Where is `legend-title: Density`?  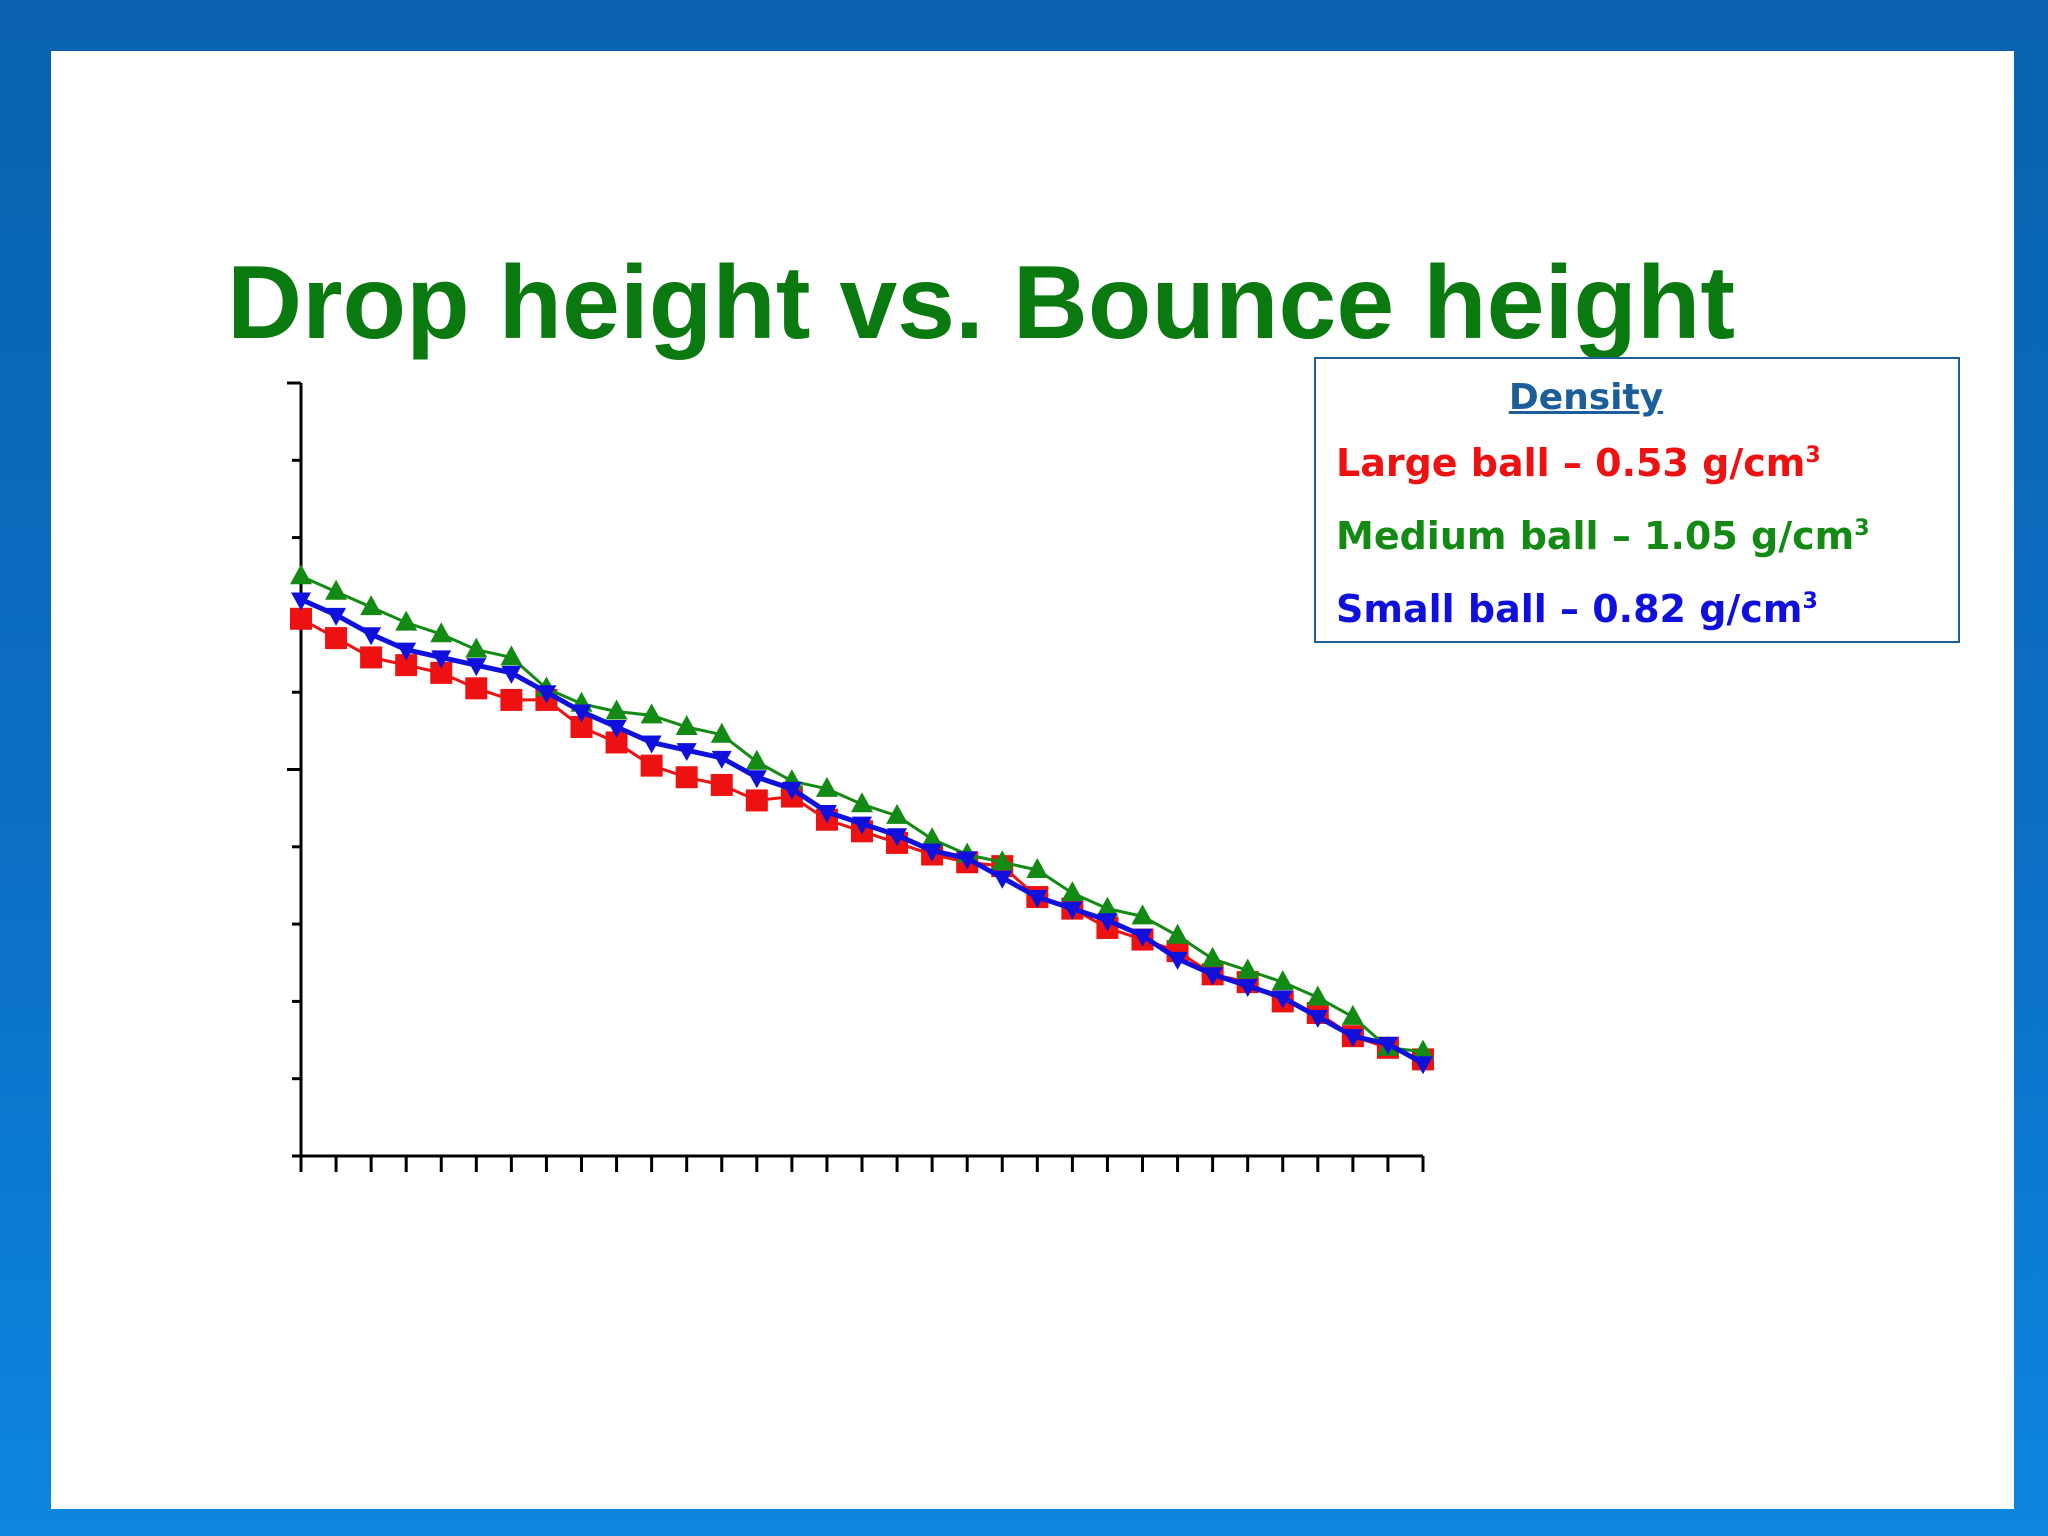 legend-title: Density is located at coordinates (1586, 397).